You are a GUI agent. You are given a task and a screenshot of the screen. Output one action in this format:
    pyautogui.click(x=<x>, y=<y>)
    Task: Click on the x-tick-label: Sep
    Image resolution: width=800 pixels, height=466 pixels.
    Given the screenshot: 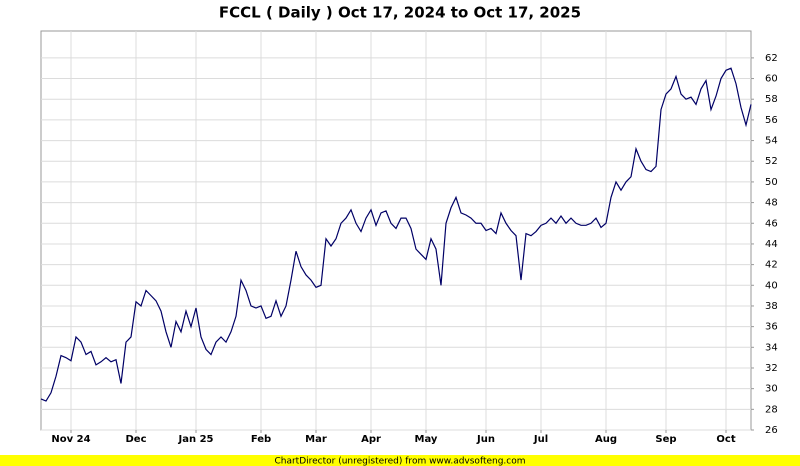 What is the action you would take?
    pyautogui.click(x=665, y=439)
    